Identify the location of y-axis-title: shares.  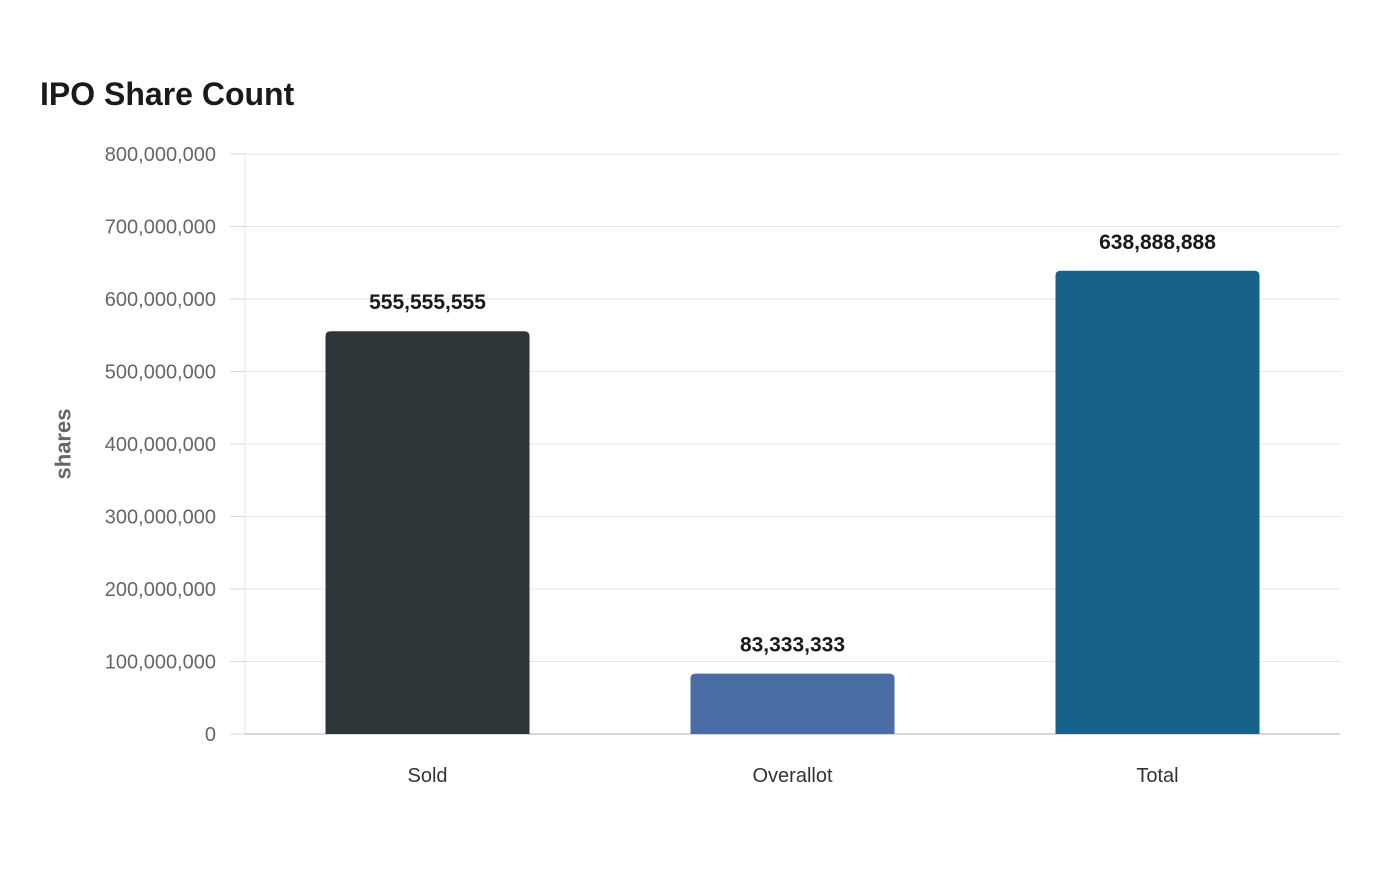
(63, 444).